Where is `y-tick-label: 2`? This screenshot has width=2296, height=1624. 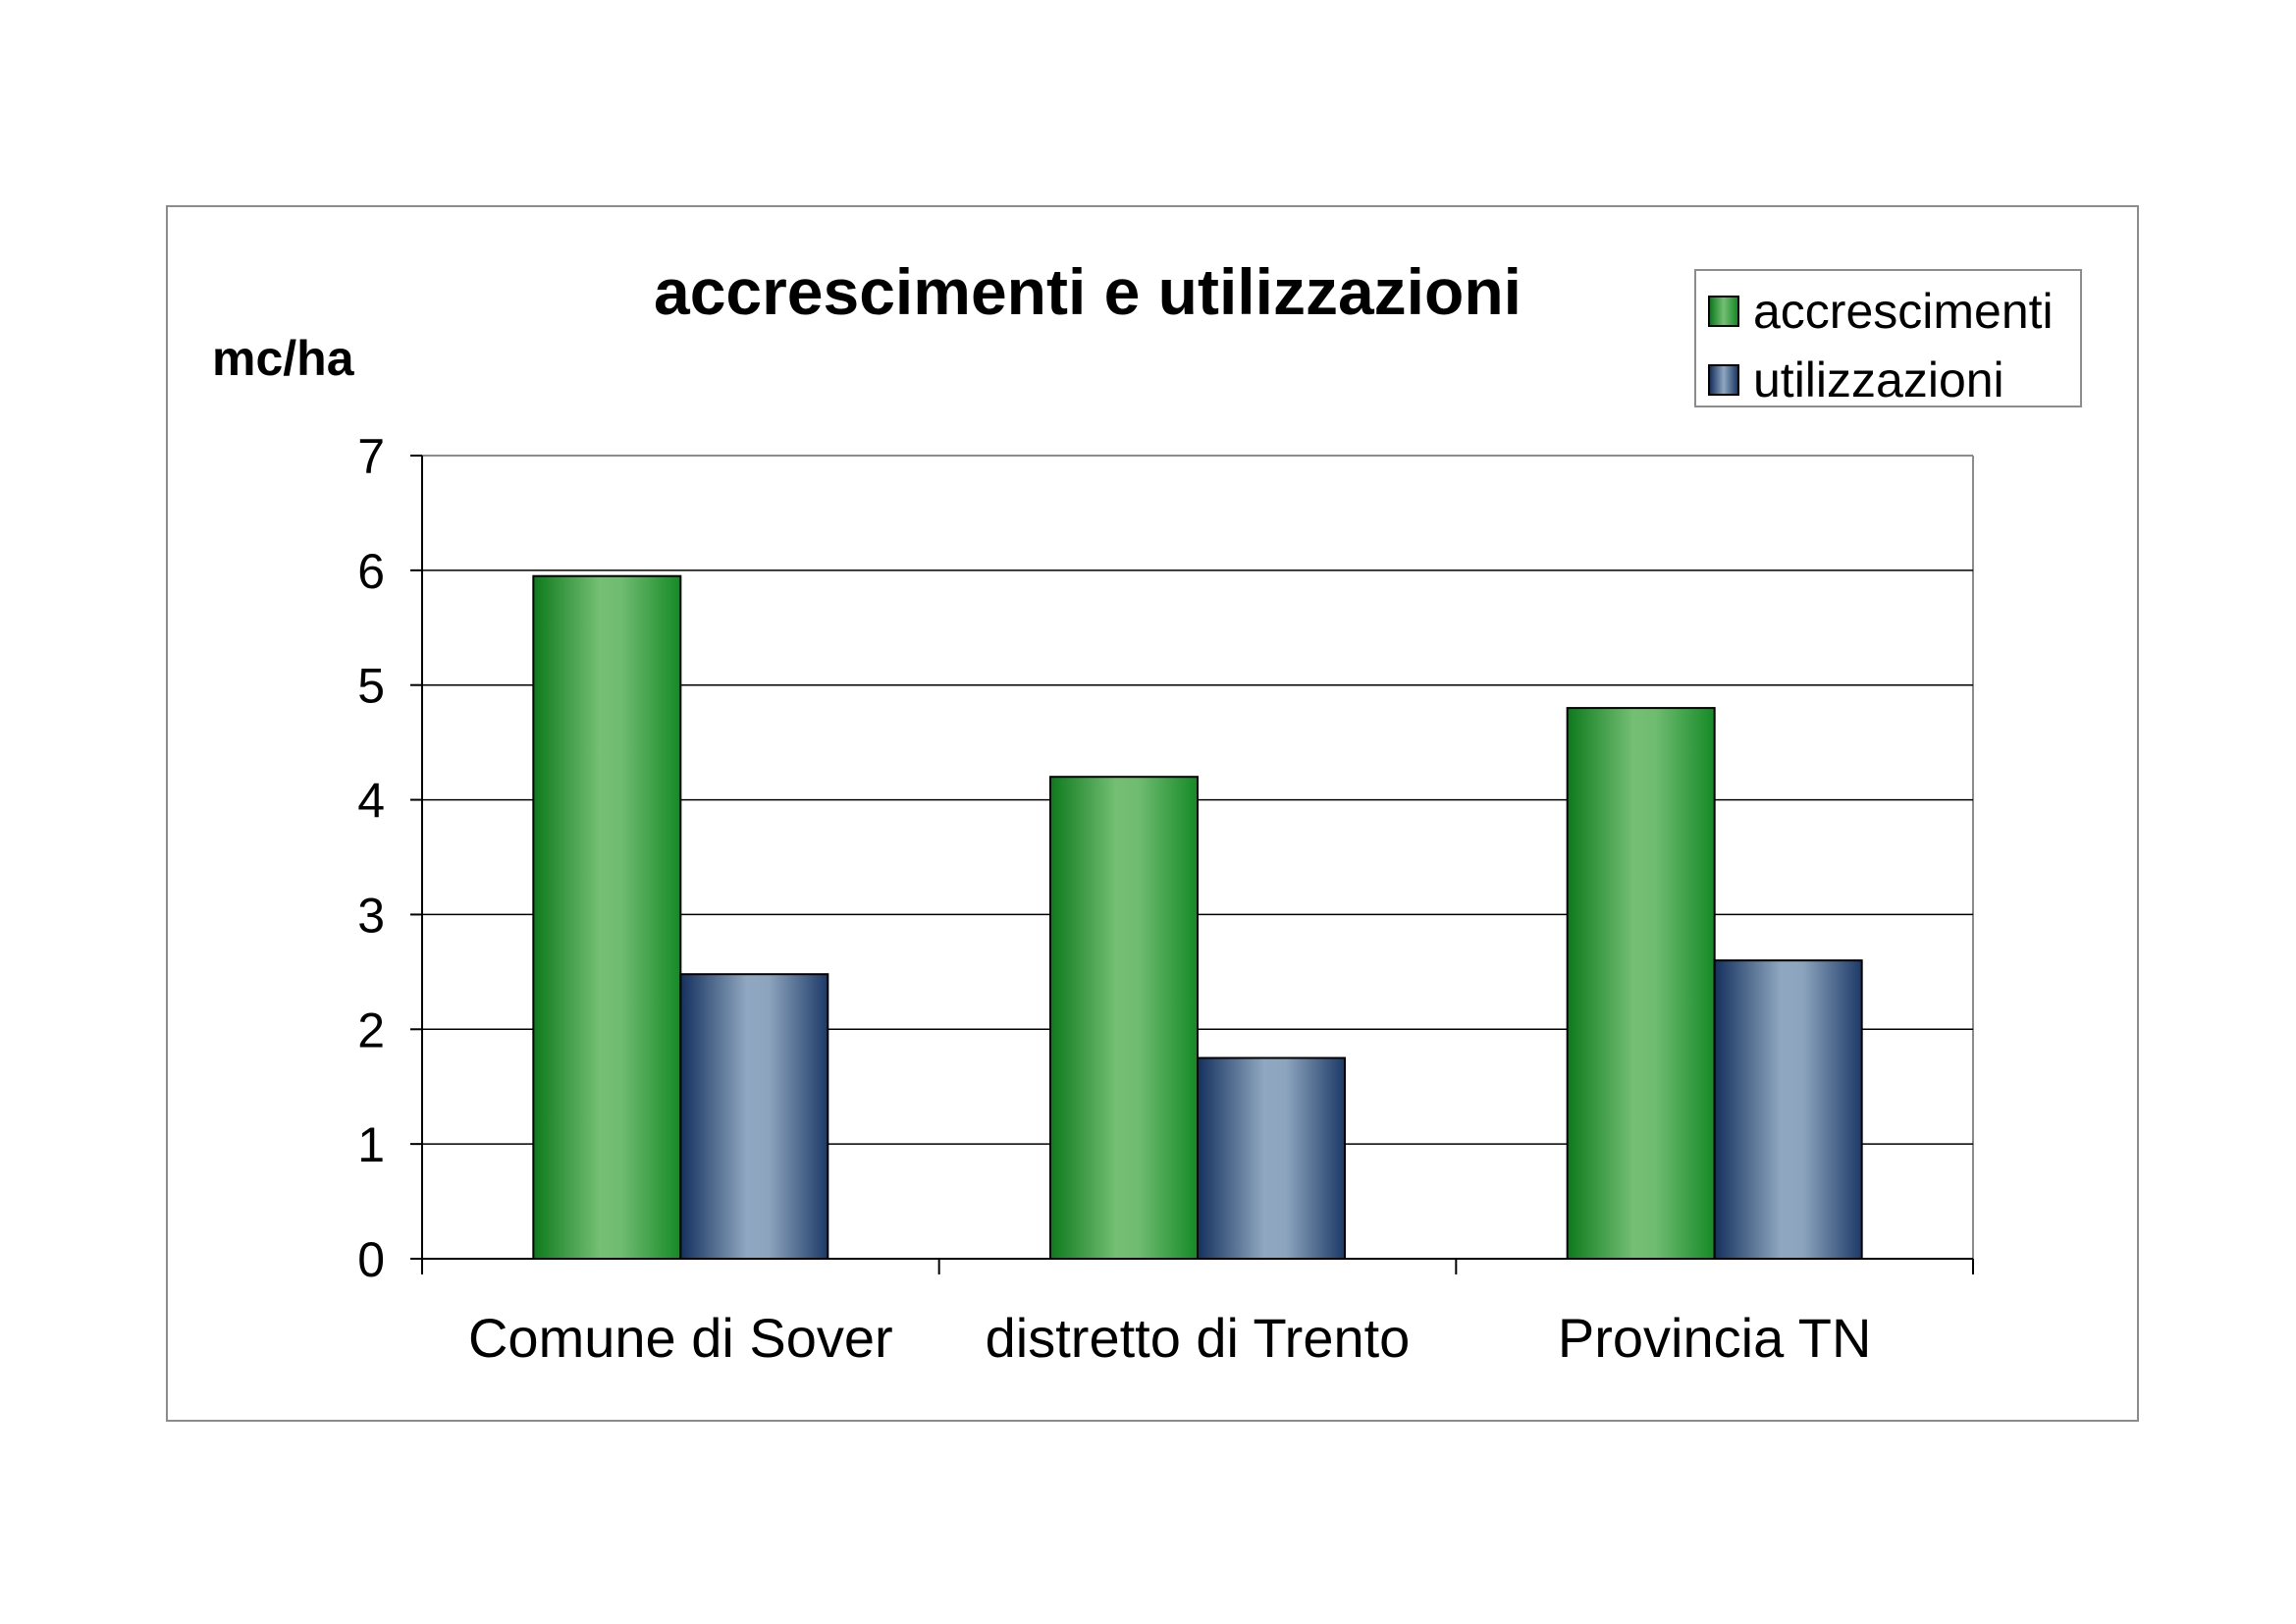
y-tick-label: 2 is located at coordinates (371, 1029).